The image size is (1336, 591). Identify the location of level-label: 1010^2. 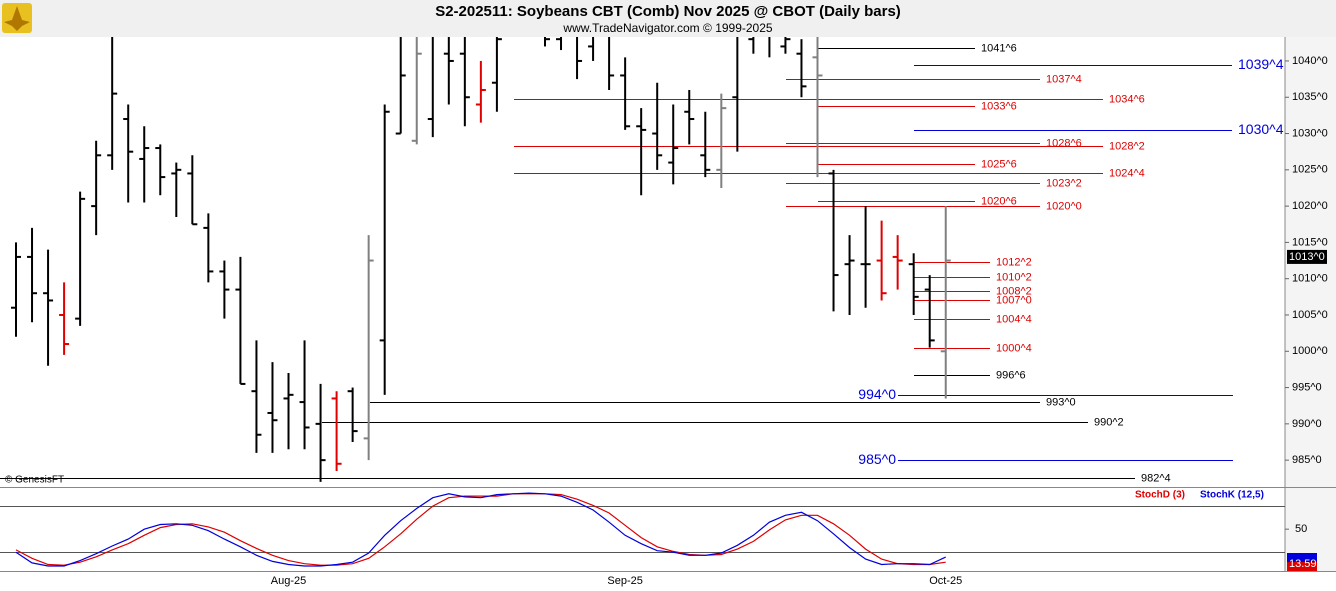
(1014, 277).